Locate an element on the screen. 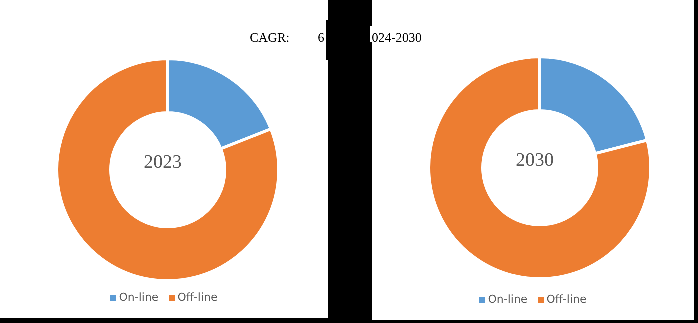 The image size is (698, 323). text: 024-2030 is located at coordinates (397, 38).